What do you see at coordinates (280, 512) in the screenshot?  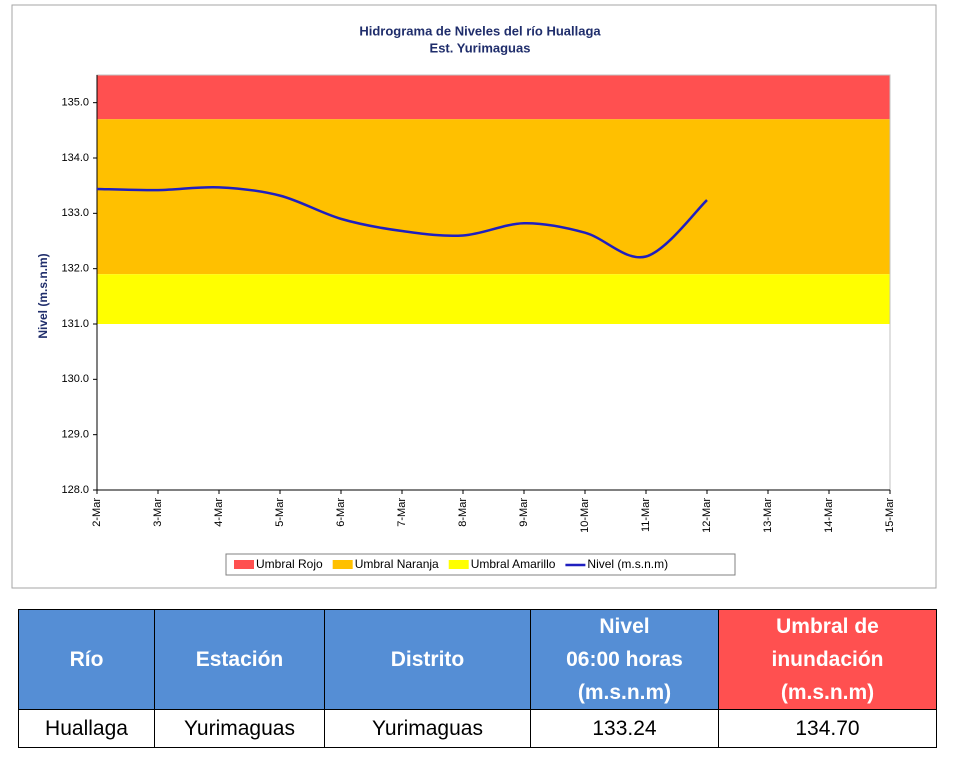 I see `x-tick-label: 5-Mar` at bounding box center [280, 512].